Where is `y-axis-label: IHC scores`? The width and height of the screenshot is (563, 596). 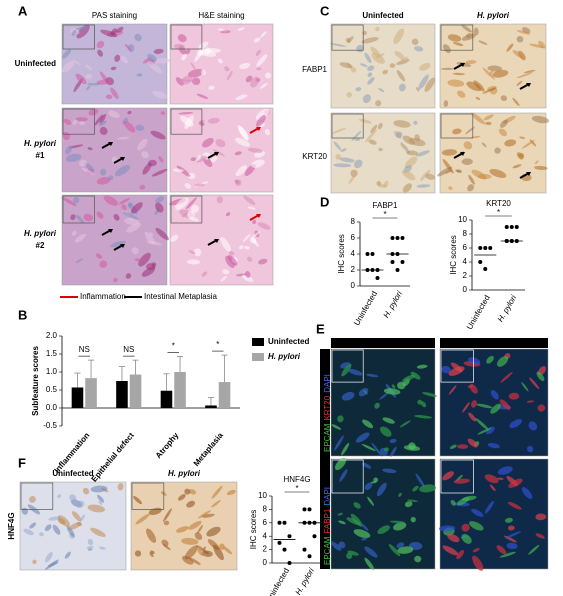 y-axis-label: IHC scores is located at coordinates (453, 255).